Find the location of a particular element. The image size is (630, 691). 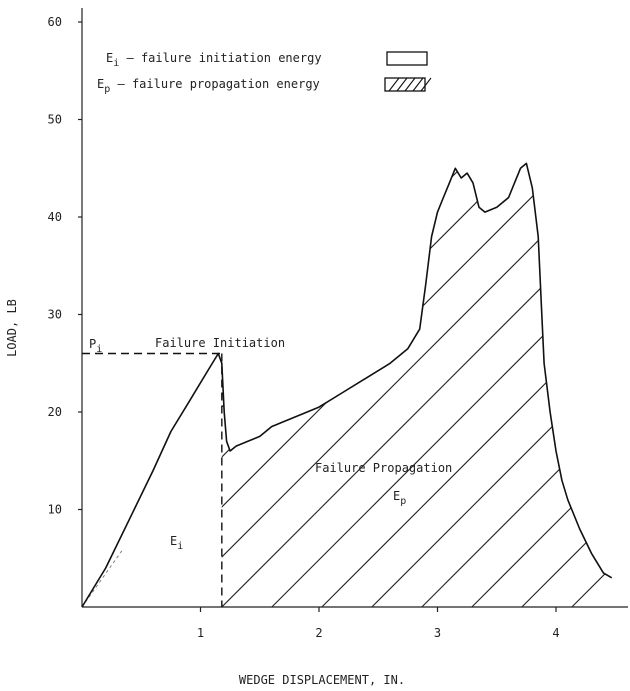

y-tick-label: 10 is located at coordinates (55, 510).